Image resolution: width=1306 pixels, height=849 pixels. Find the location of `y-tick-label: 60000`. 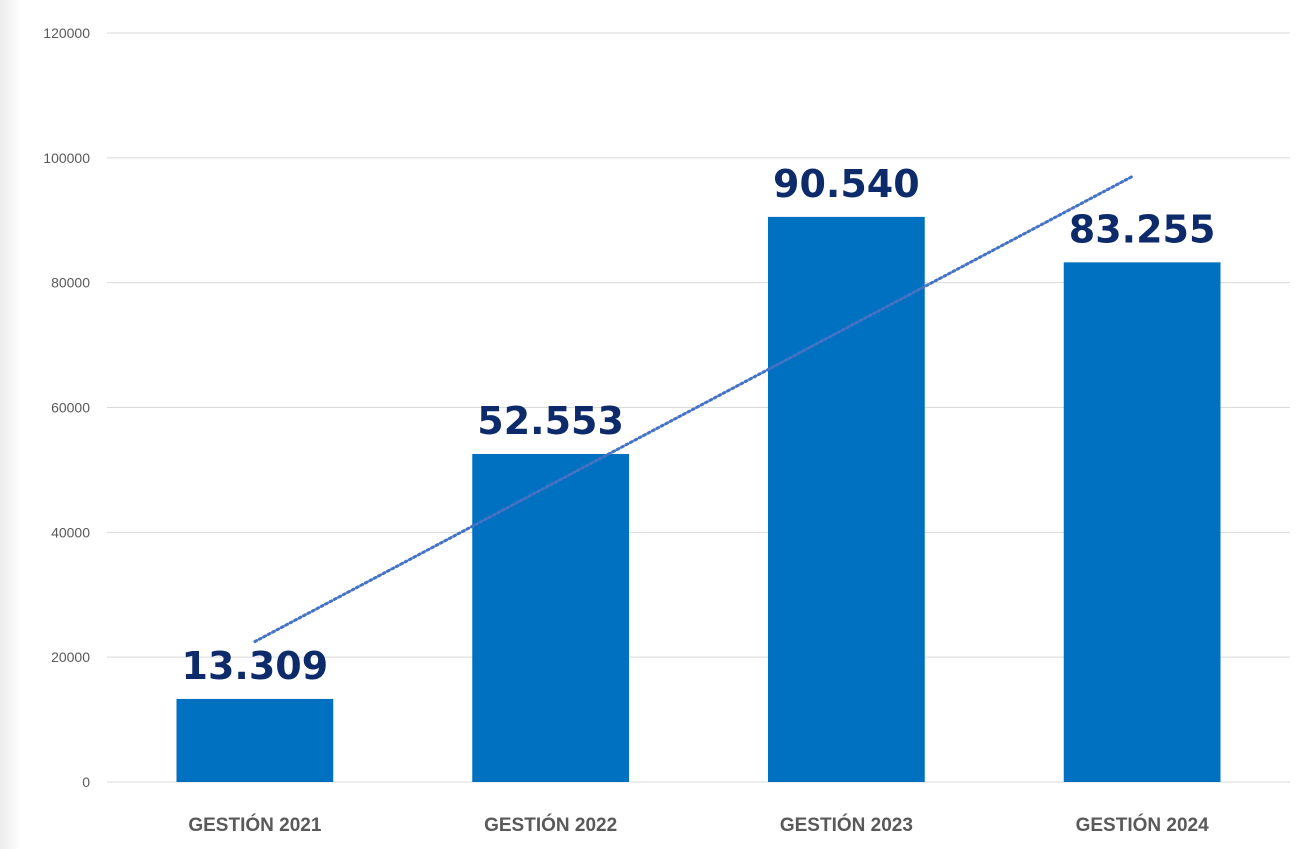

y-tick-label: 60000 is located at coordinates (70, 408).